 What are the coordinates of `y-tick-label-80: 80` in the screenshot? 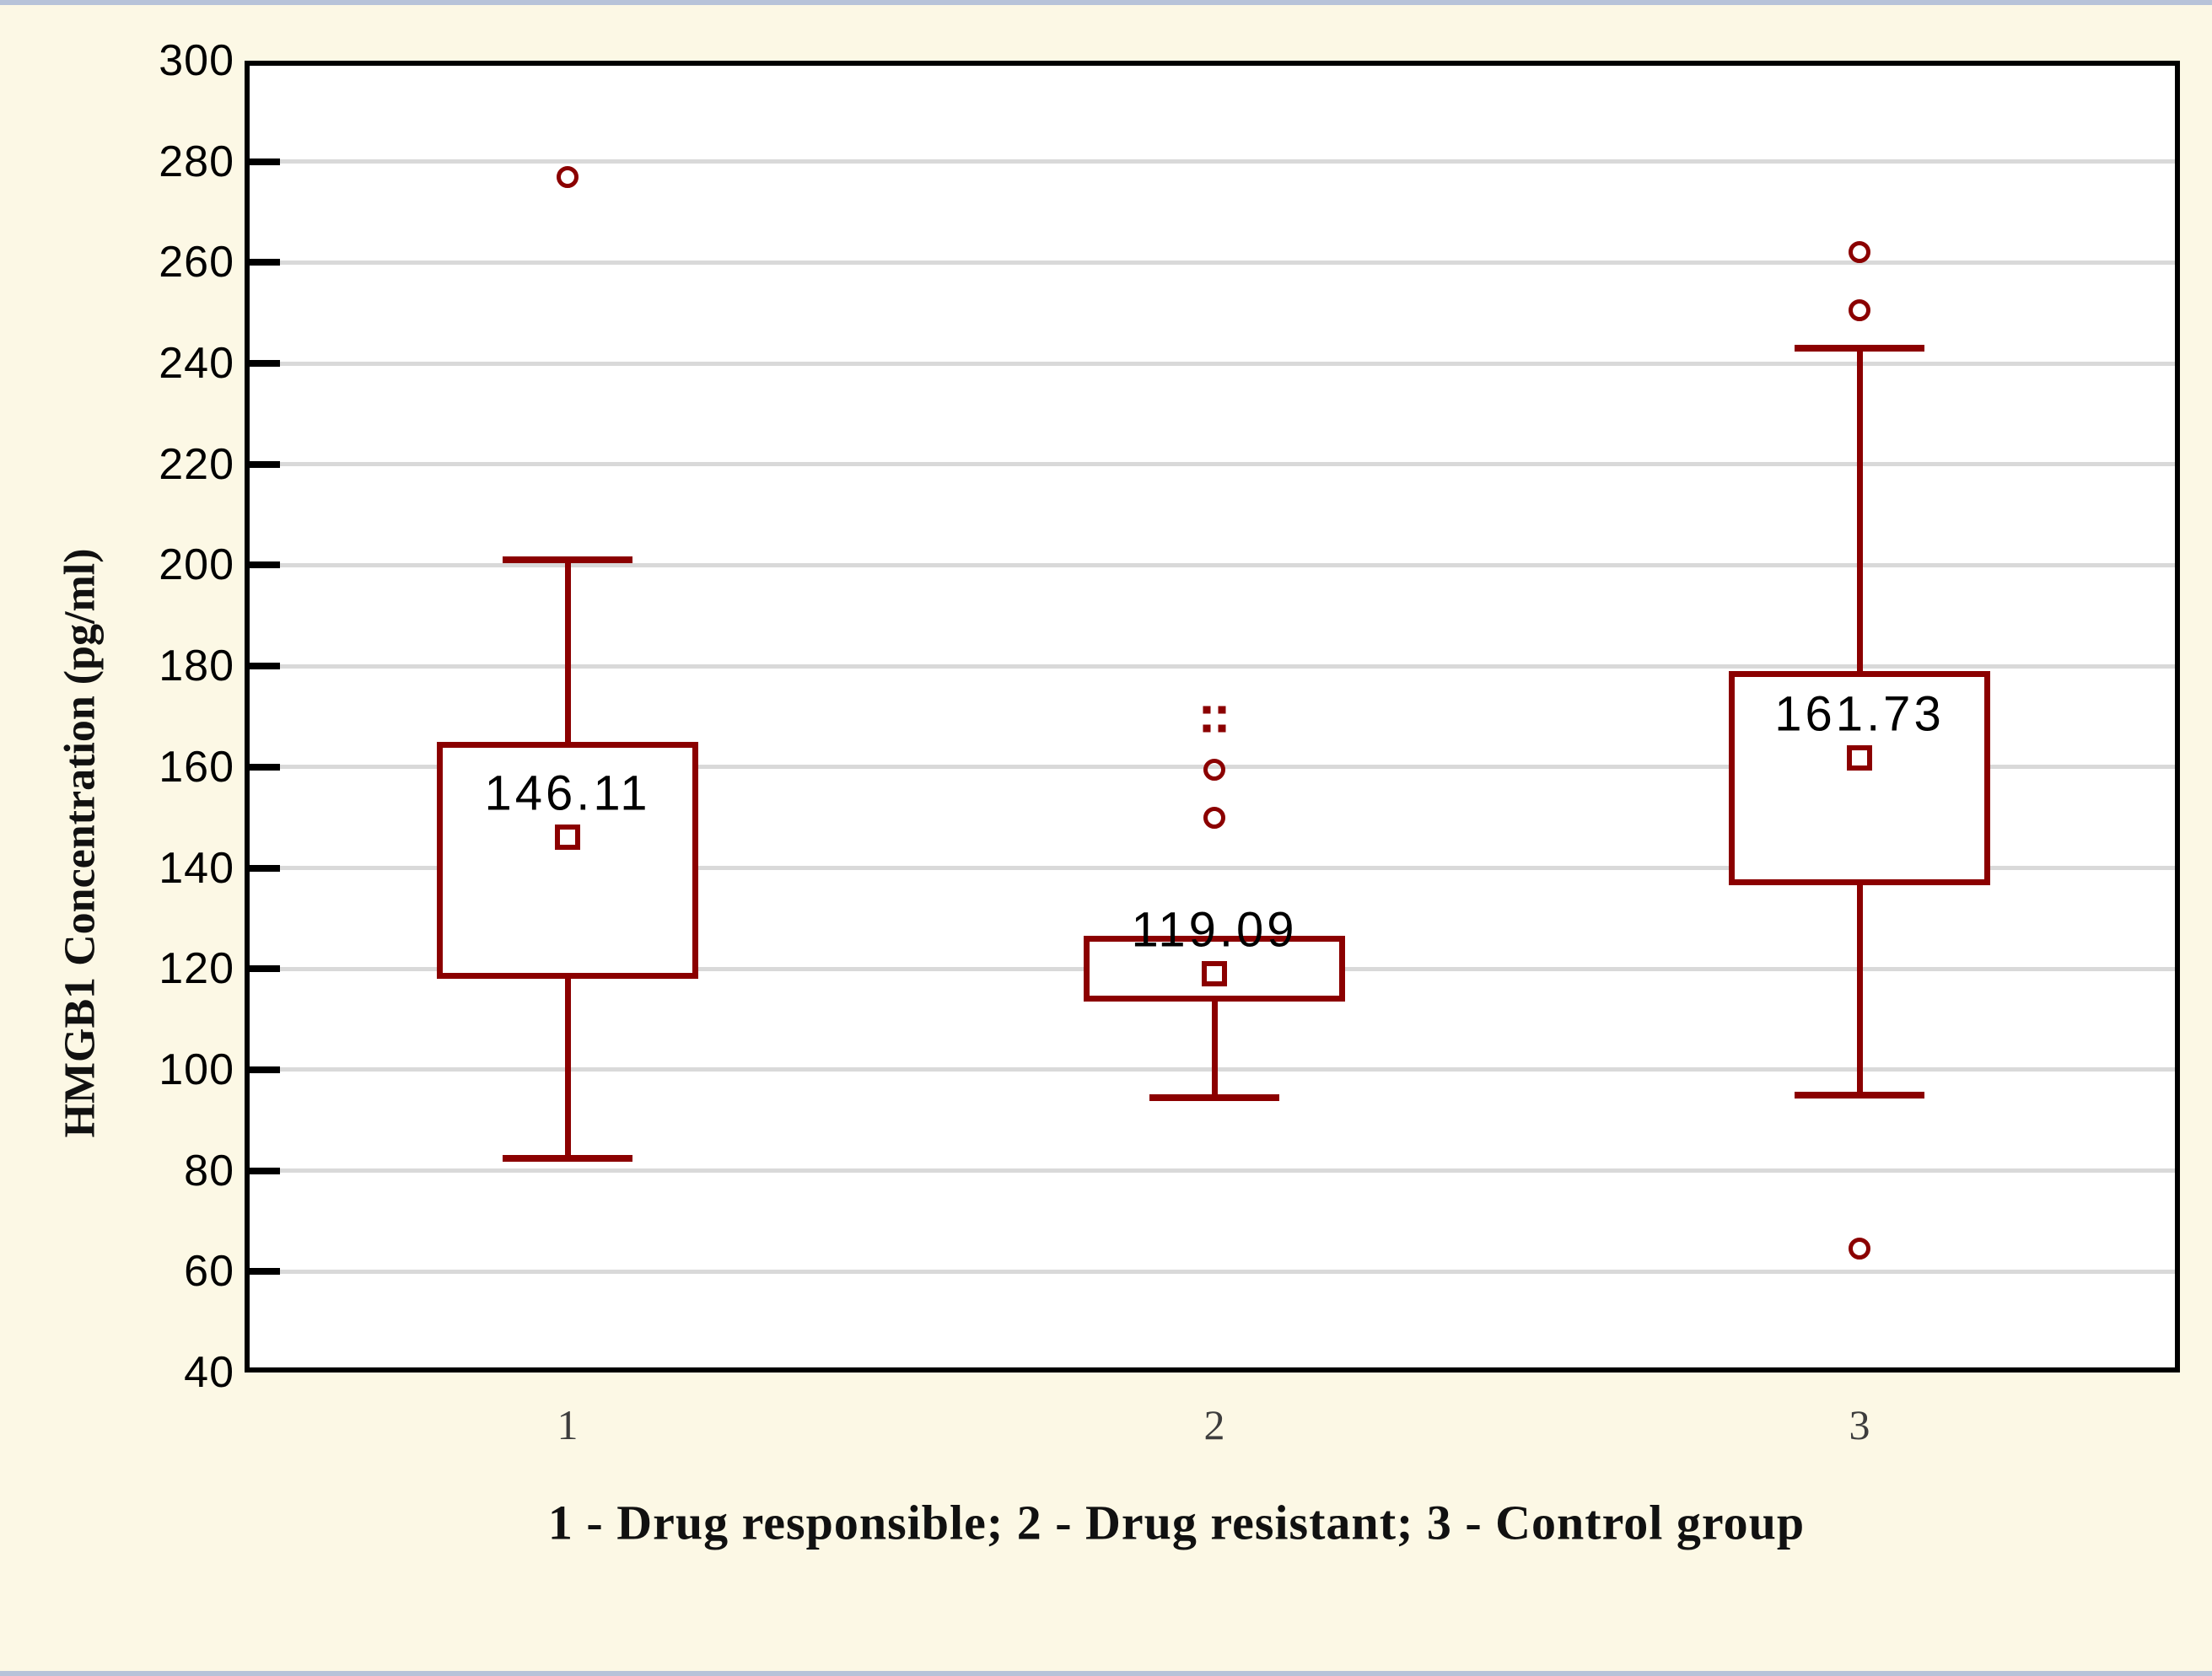 It's located at (209, 1170).